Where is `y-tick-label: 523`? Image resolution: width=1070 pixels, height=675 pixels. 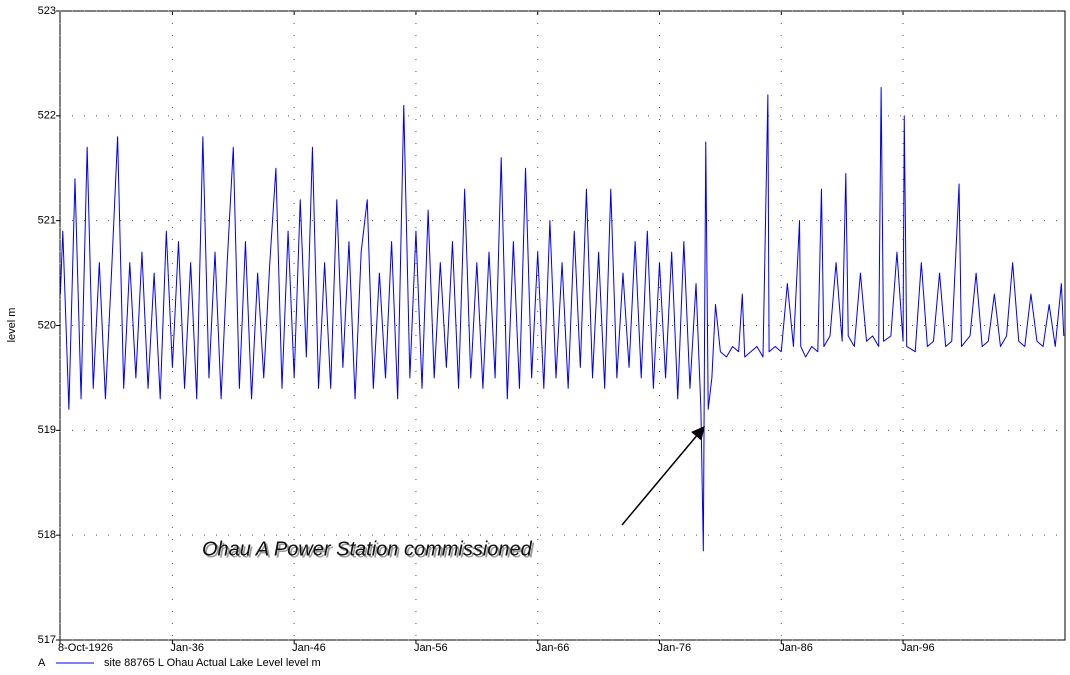 y-tick-label: 523 is located at coordinates (47, 11).